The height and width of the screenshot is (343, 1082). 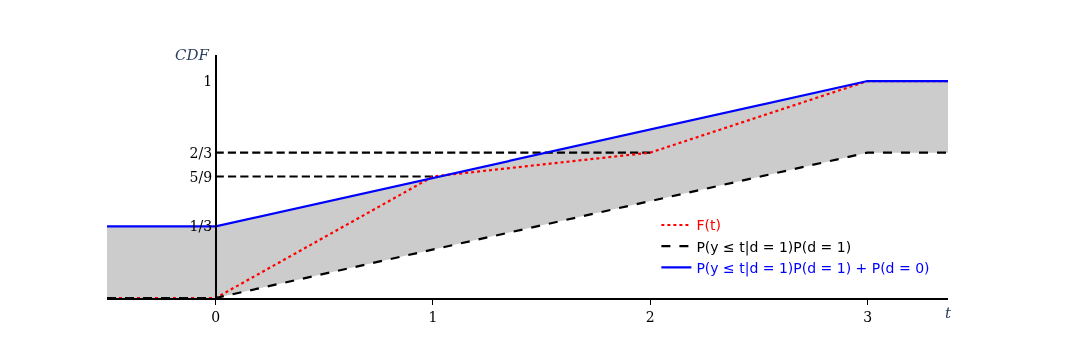 I want to click on x-tick-label: 3, so click(x=868, y=316).